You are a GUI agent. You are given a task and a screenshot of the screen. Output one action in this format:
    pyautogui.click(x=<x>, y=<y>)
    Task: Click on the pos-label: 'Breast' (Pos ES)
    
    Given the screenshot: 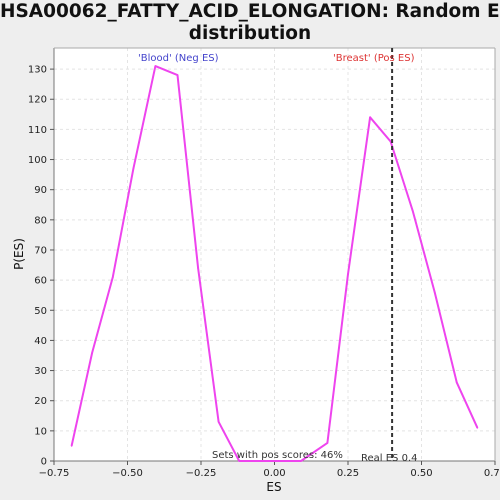 What is the action you would take?
    pyautogui.click(x=374, y=58)
    